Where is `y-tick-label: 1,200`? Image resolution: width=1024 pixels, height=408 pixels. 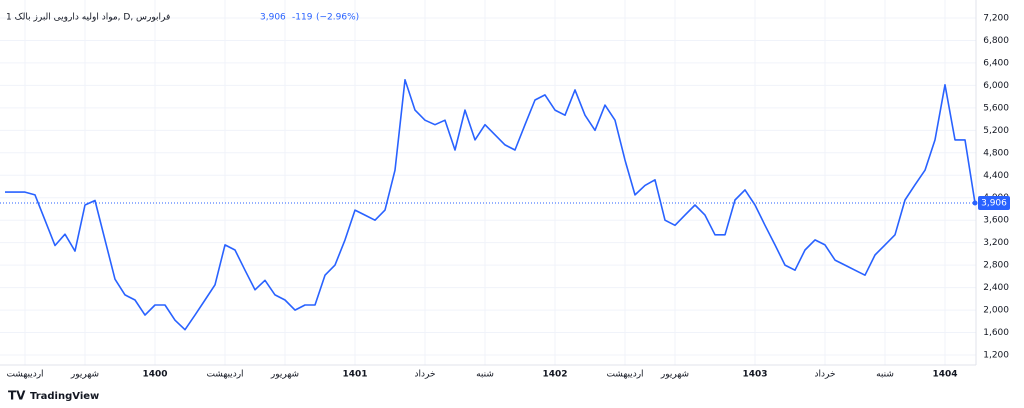
y-tick-label: 1,200 is located at coordinates (996, 356).